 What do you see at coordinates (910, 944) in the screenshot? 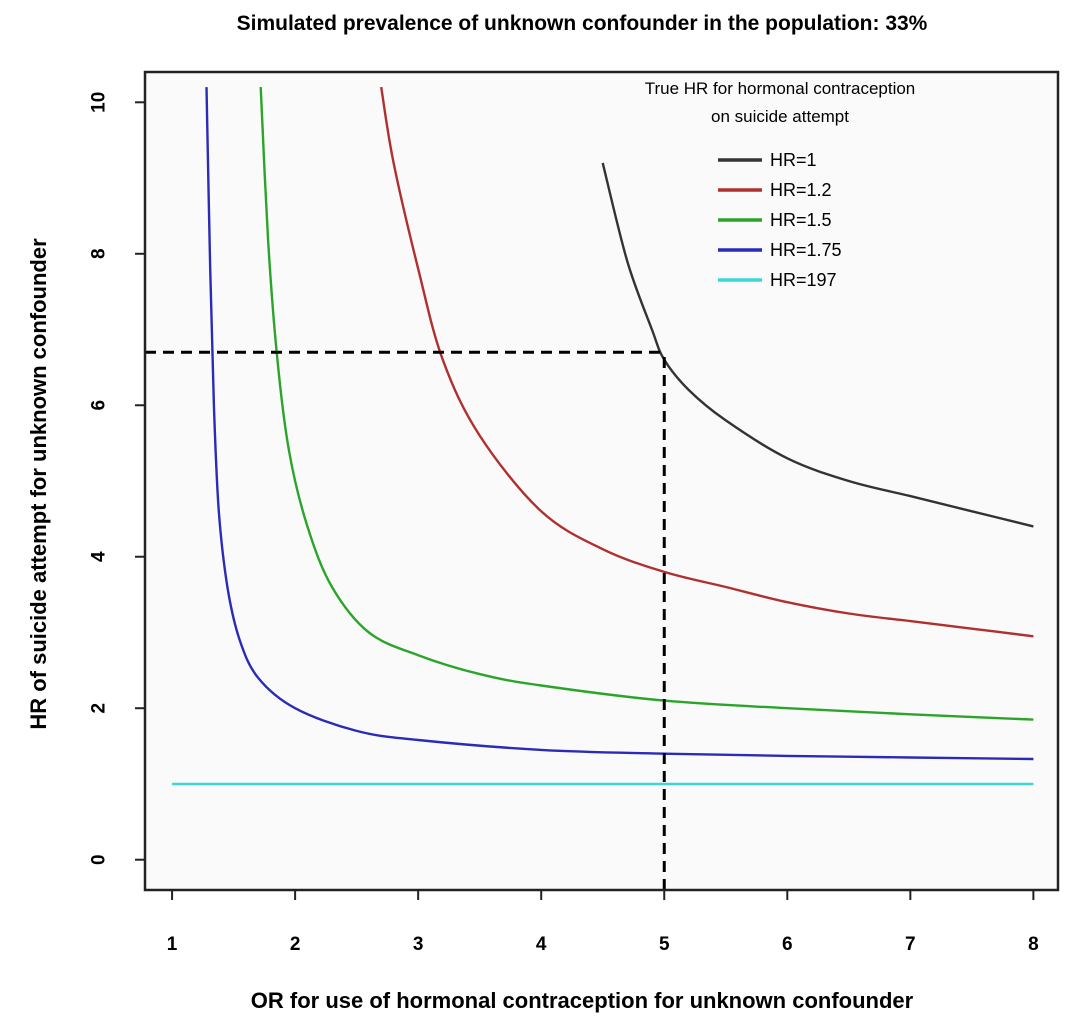
I see `x-tick-label: 7` at bounding box center [910, 944].